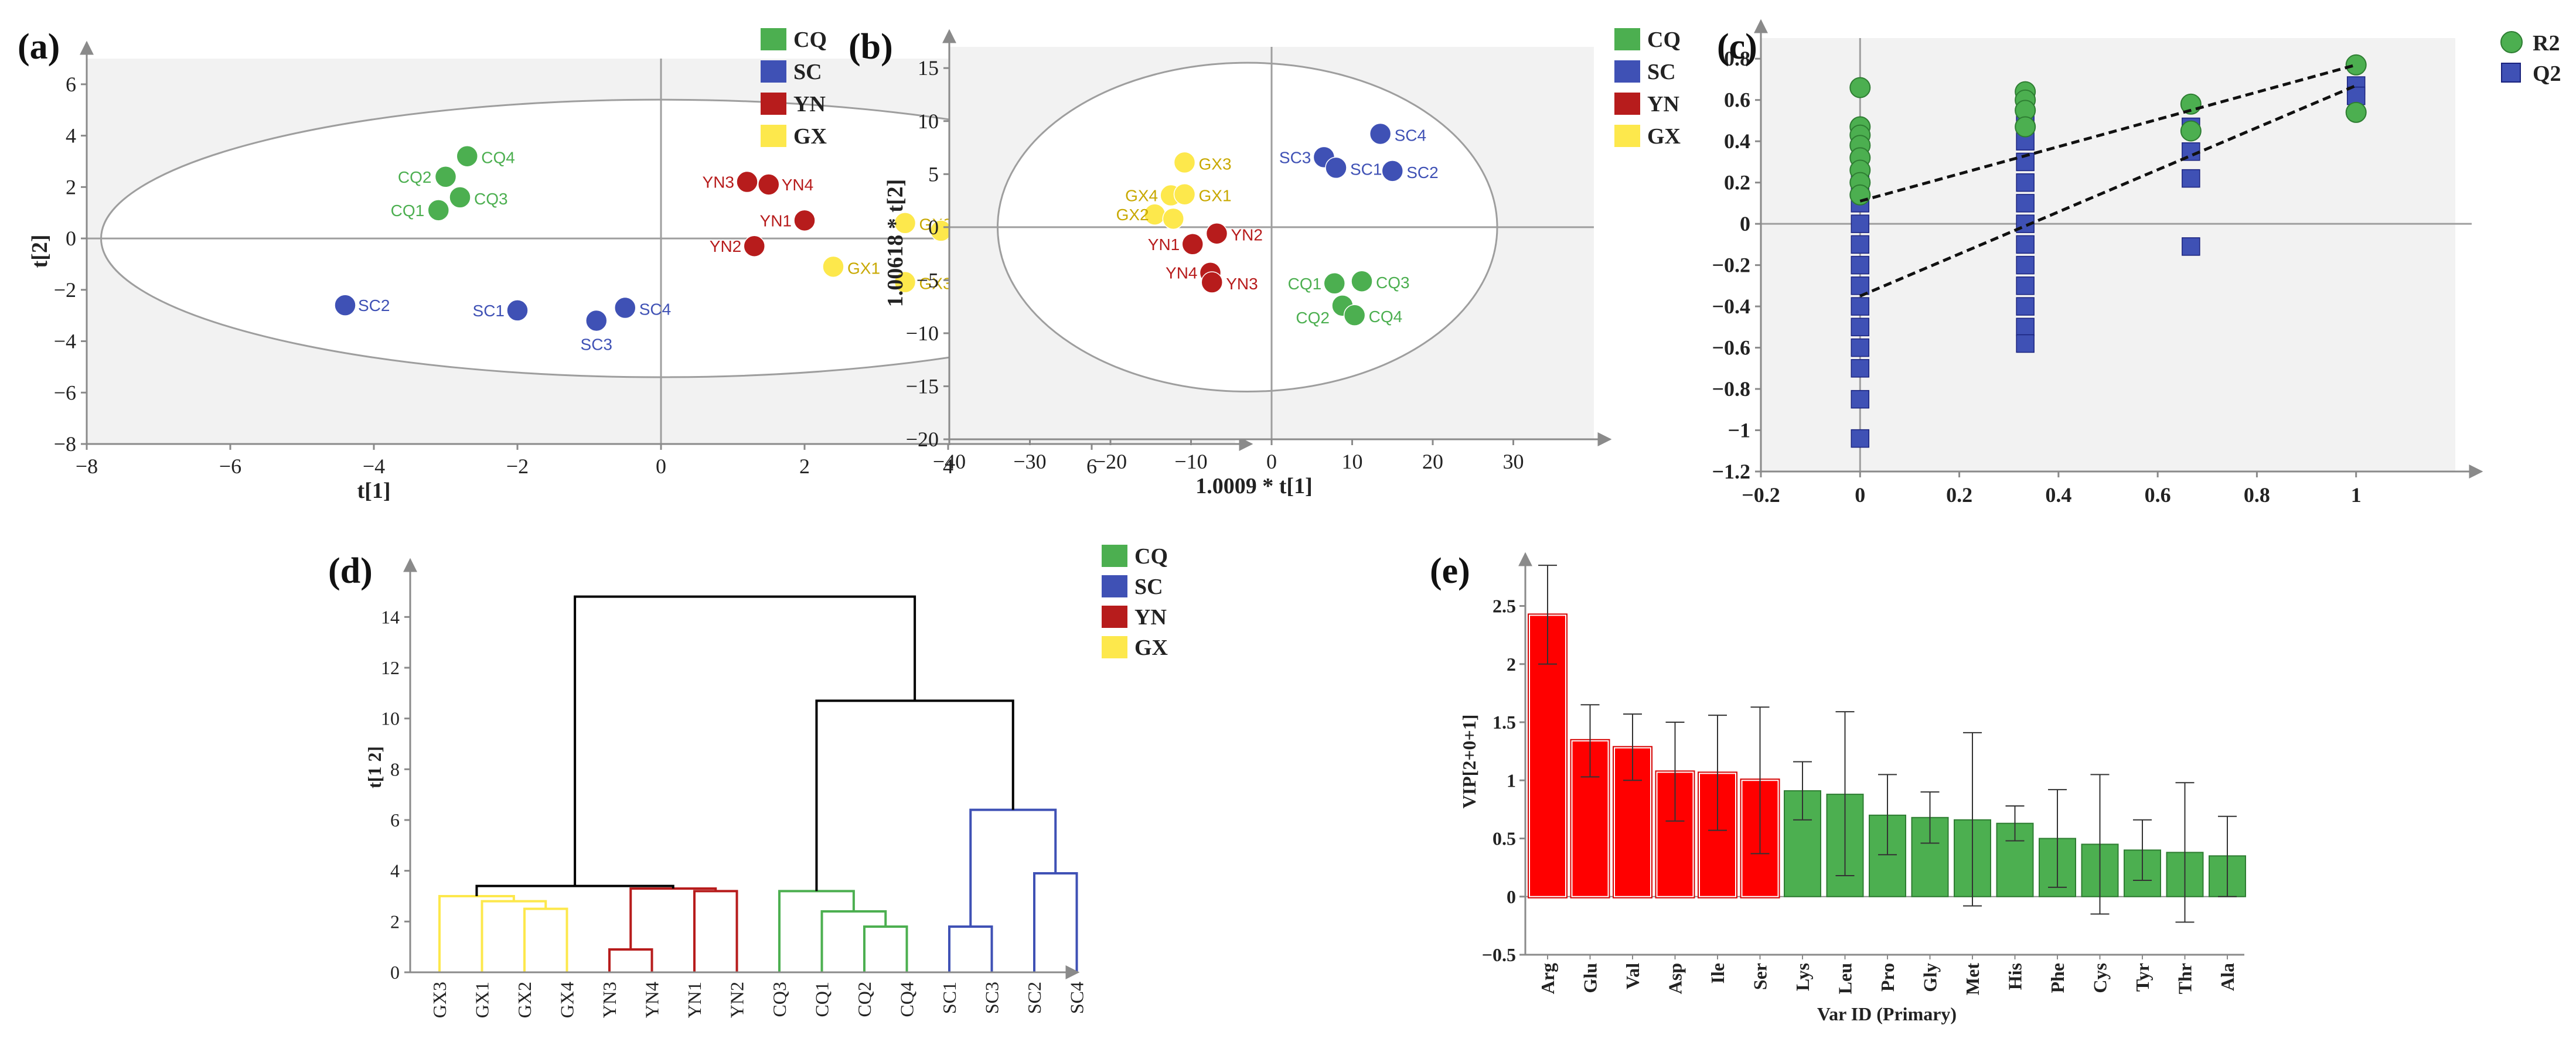 This screenshot has height=1042, width=2576. I want to click on x-tick-label: 6, so click(1091, 467).